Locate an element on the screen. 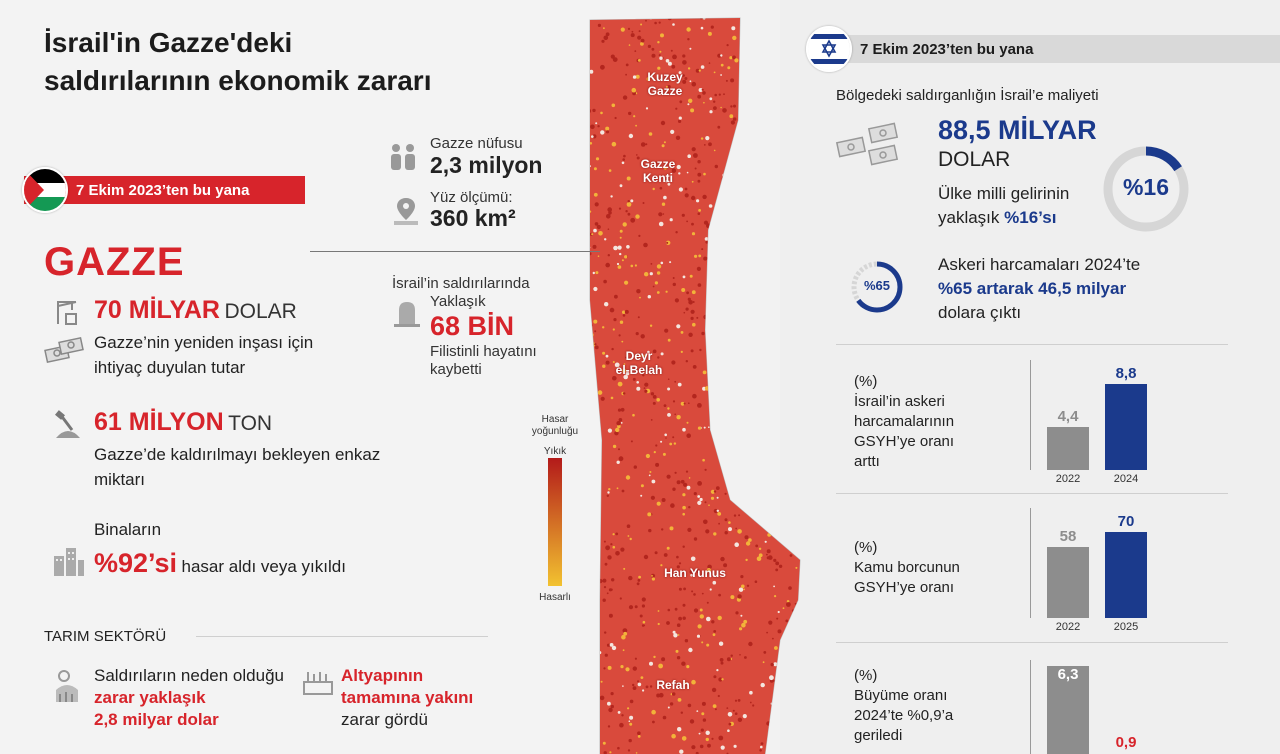 The image size is (1280, 754). israel-since-label: 7 Ekim 2023’ten bu yana is located at coordinates (947, 49).